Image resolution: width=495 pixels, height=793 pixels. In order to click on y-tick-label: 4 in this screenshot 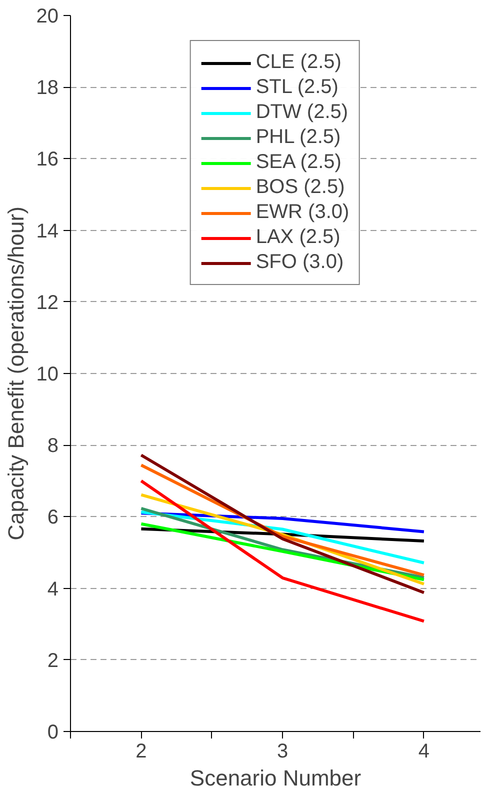, I will do `click(52, 589)`.